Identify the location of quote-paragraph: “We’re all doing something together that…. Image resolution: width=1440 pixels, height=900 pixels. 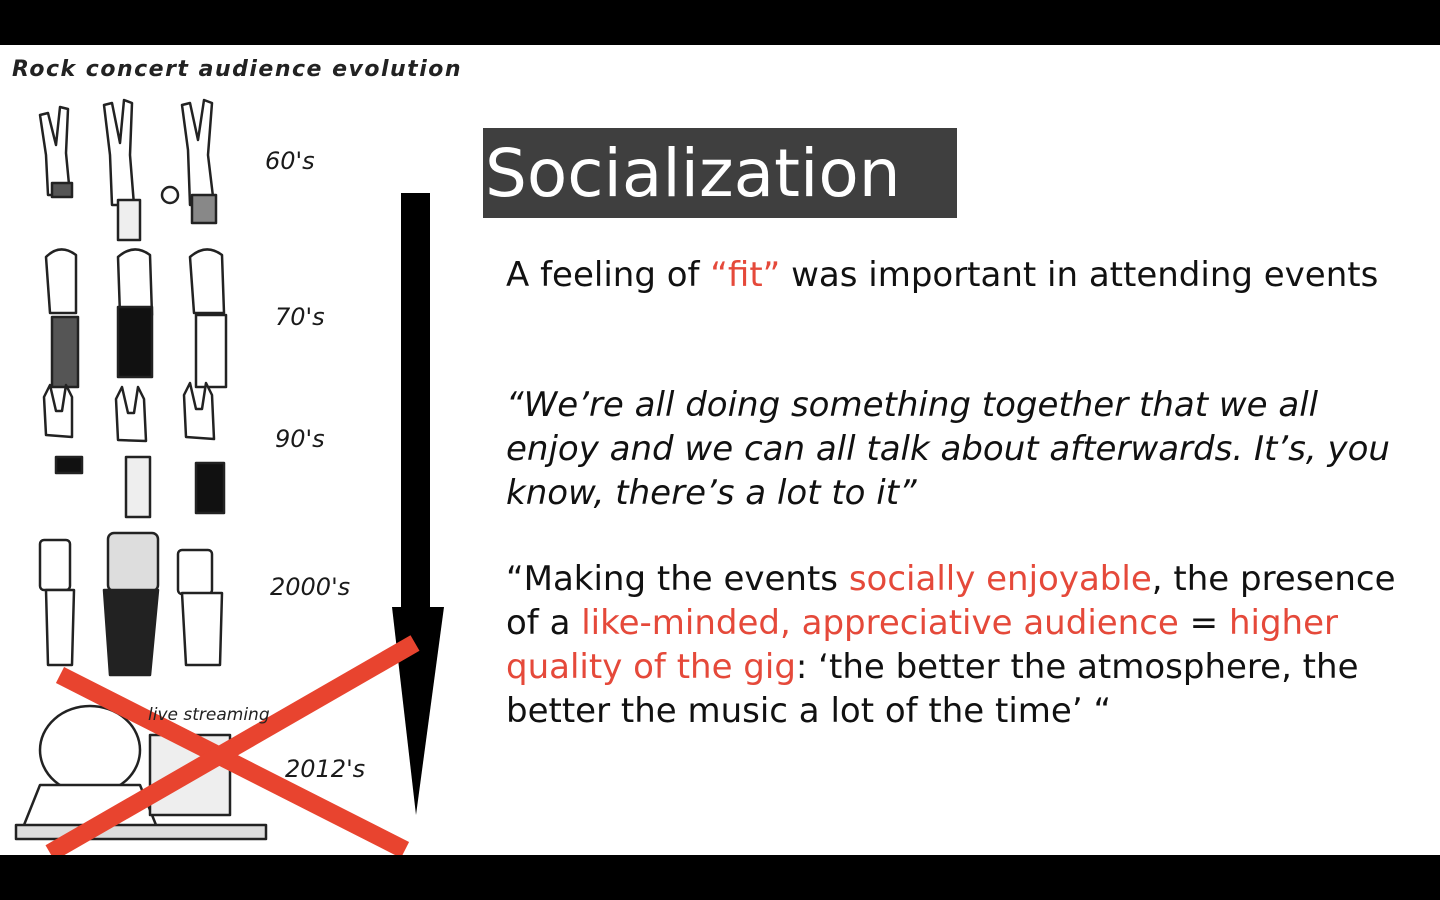
(948, 449).